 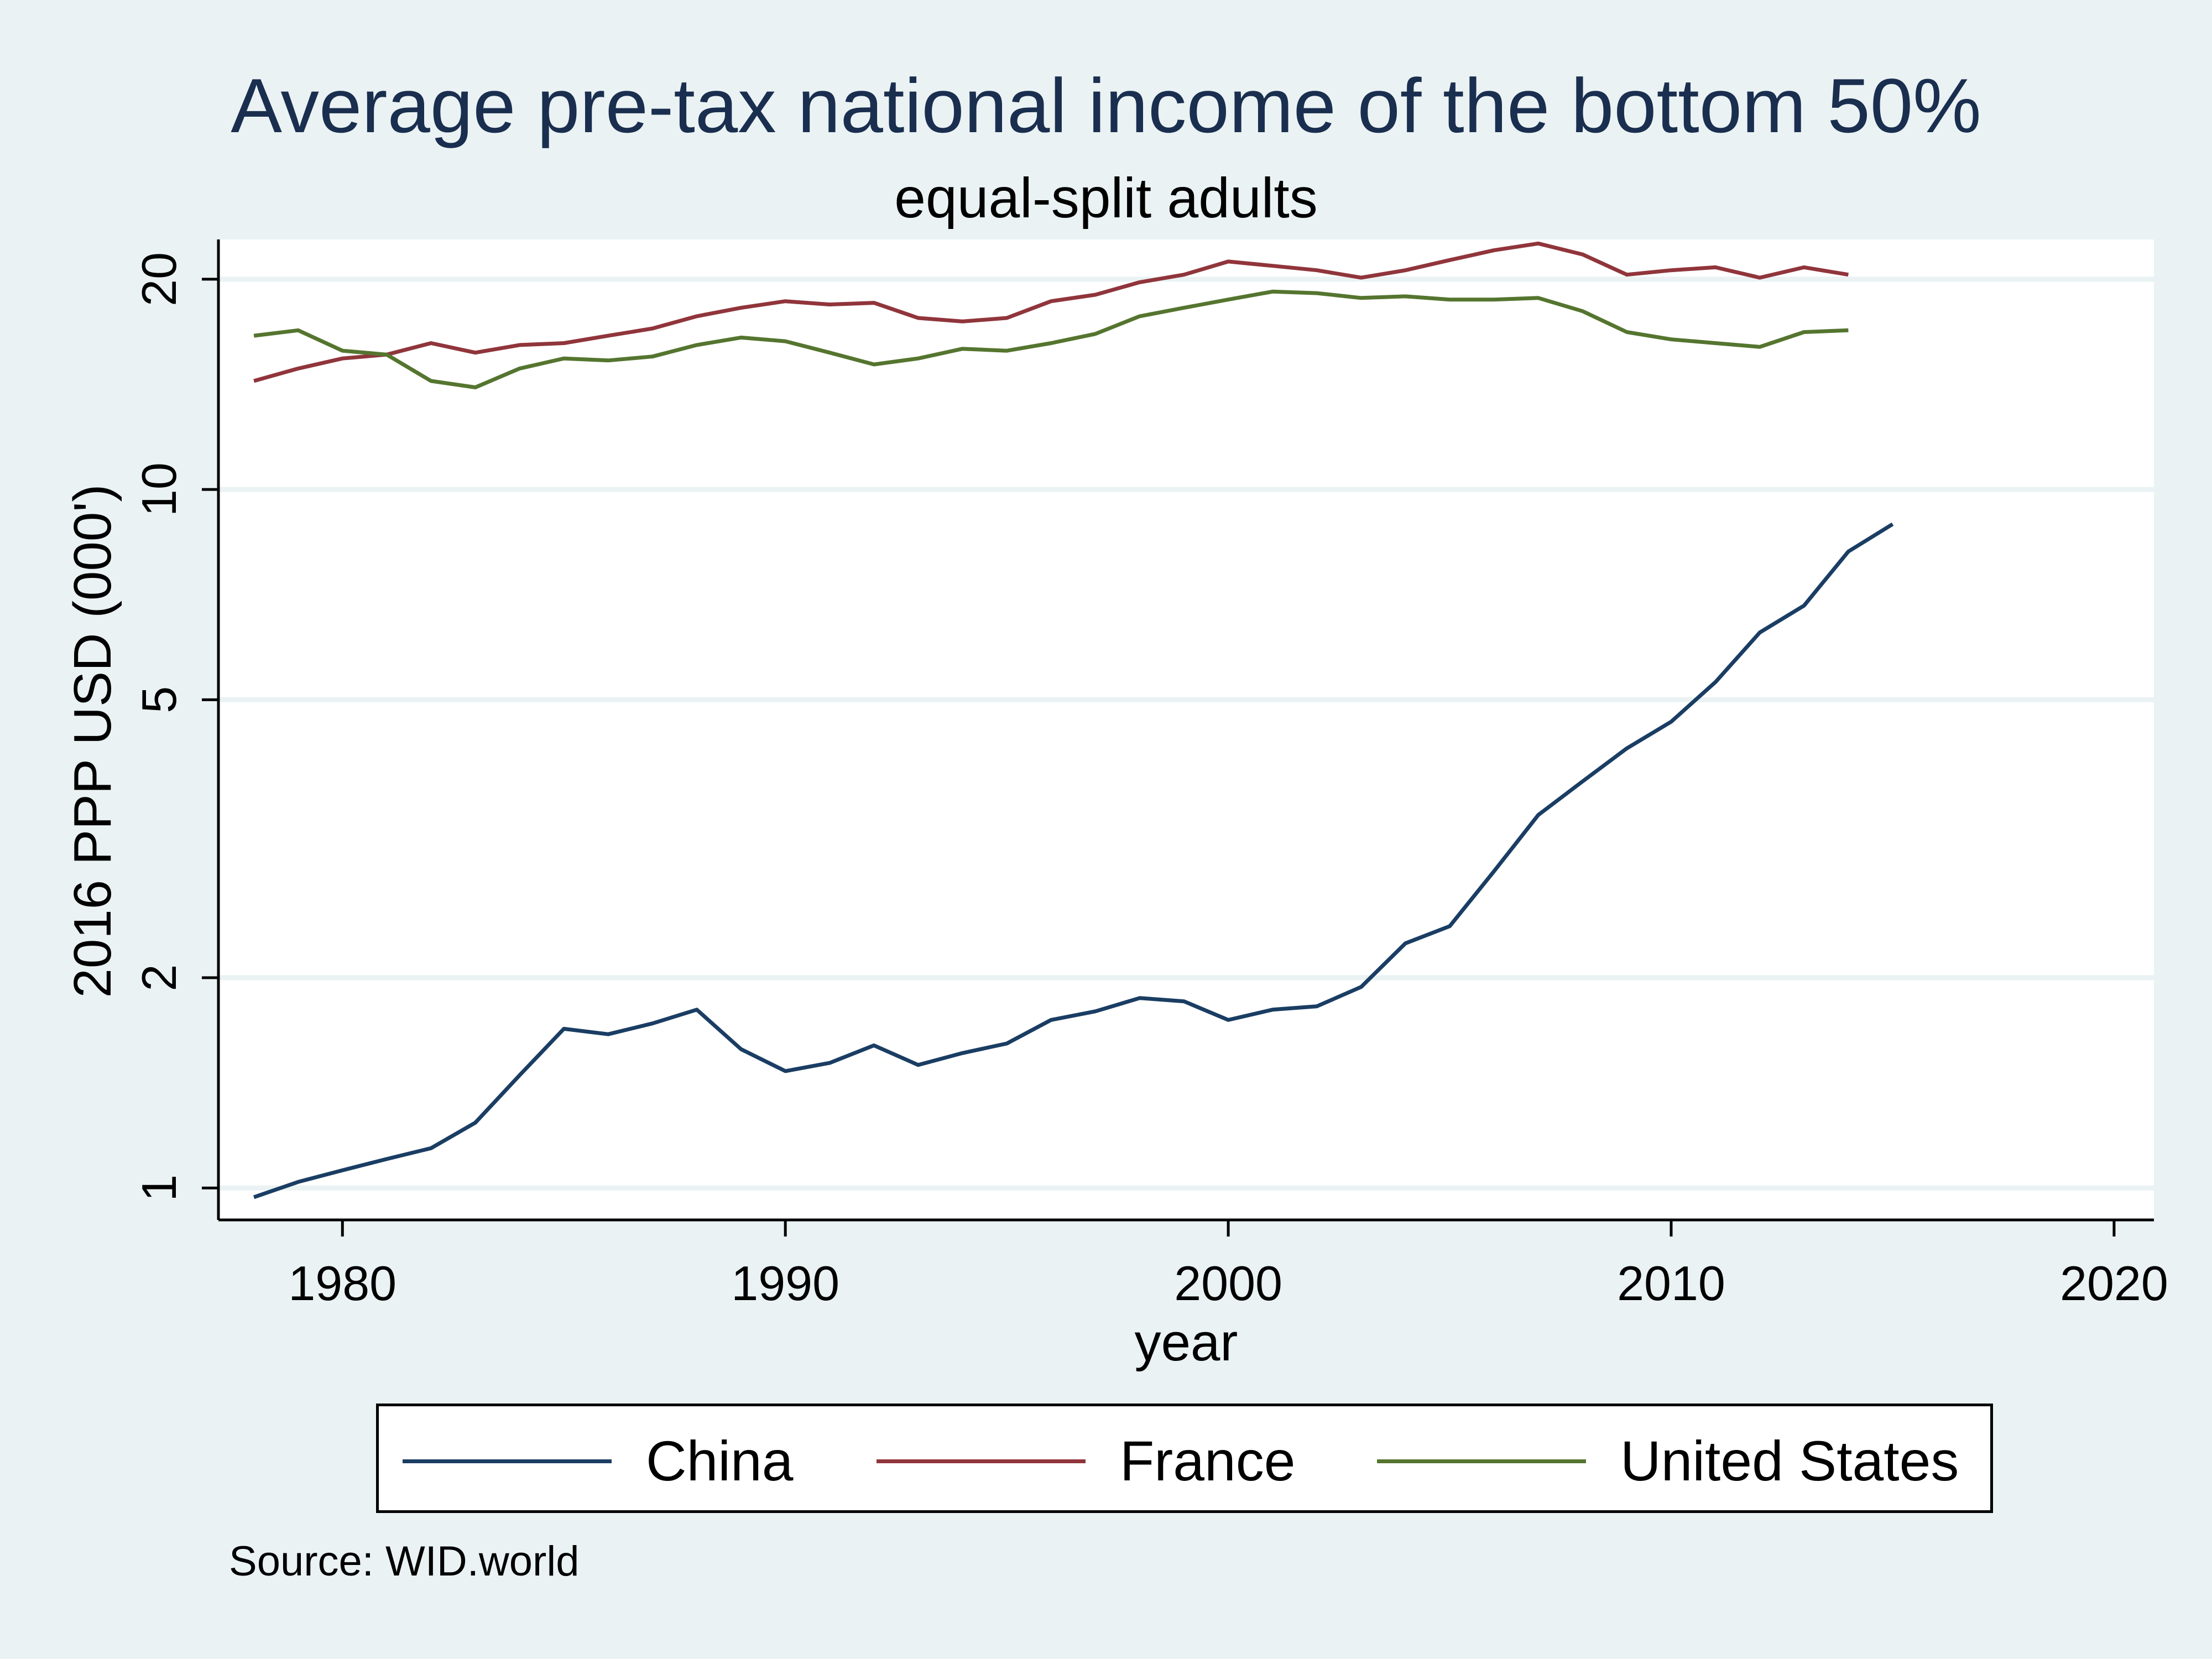 I want to click on x-tick-label-1990: 1990, so click(x=785, y=1284).